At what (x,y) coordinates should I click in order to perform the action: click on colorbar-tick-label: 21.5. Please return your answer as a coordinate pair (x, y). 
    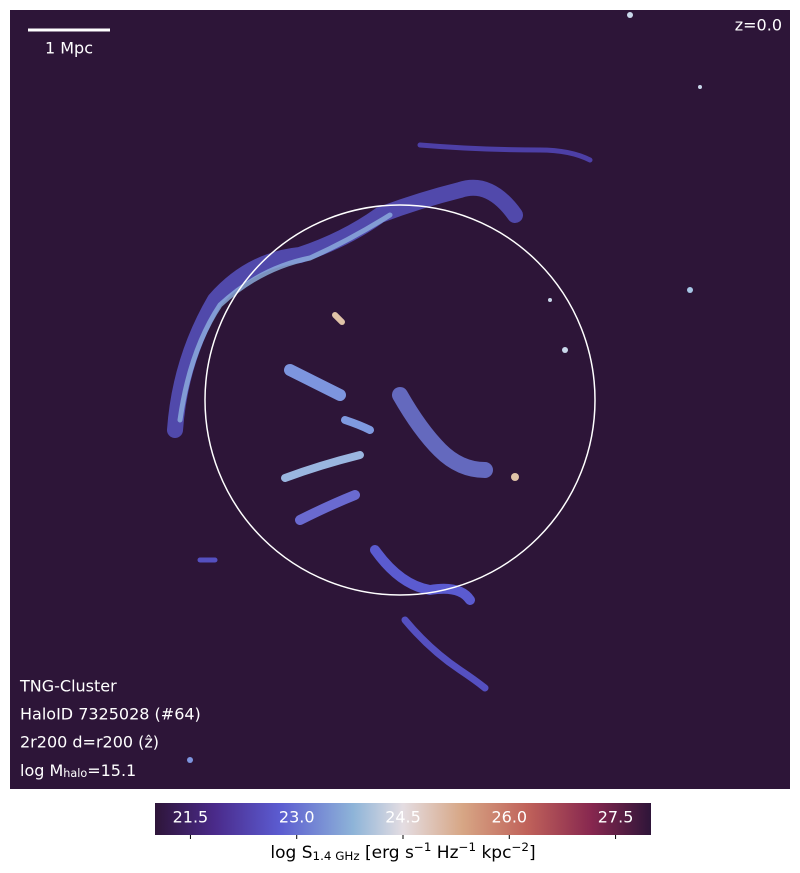
    Looking at the image, I should click on (191, 817).